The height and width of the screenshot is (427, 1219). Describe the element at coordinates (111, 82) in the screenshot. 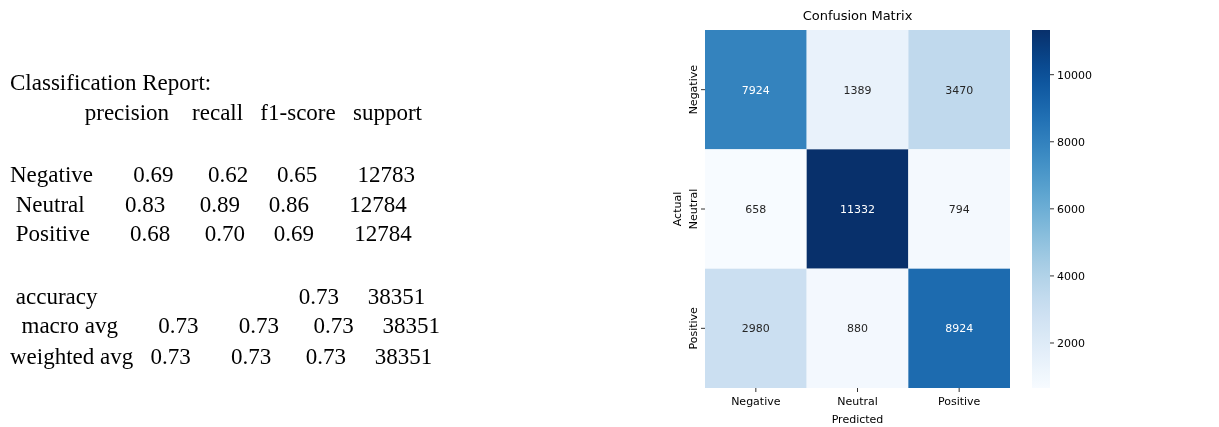

I see `text: Classification Report:` at that location.